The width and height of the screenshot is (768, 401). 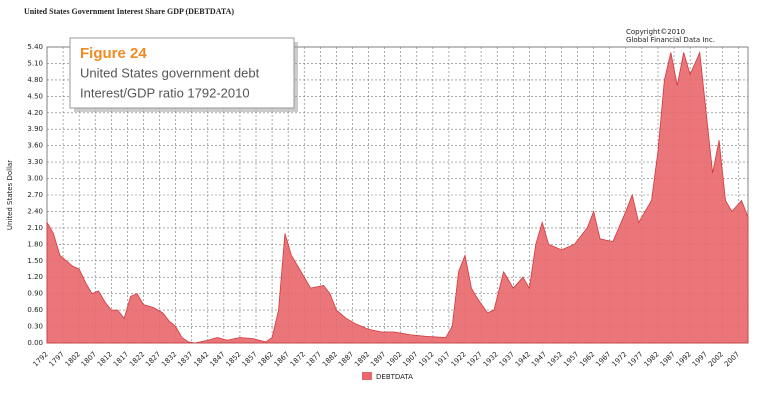 What do you see at coordinates (443, 359) in the screenshot?
I see `x-tick-label: 1917` at bounding box center [443, 359].